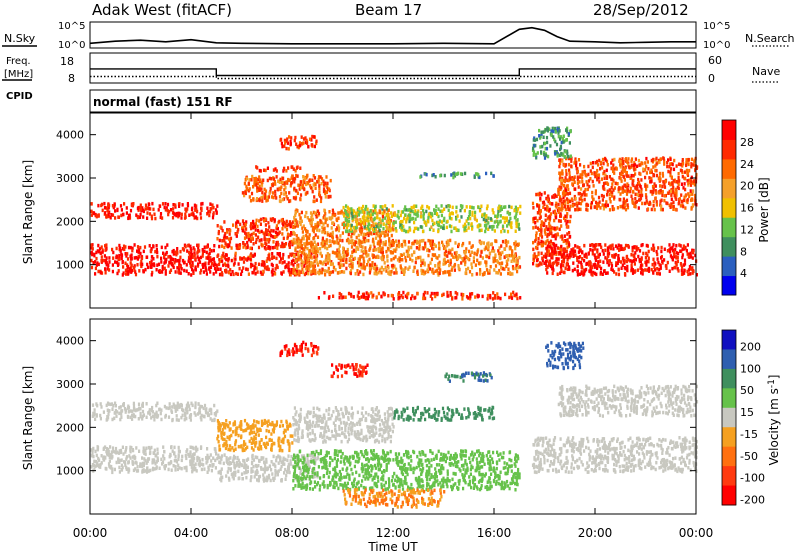 The width and height of the screenshot is (800, 554). Describe the element at coordinates (391, 77) in the screenshot. I see `freq-panel: Freq. [MHz] CPID 18 8 60 0 Nave` at that location.